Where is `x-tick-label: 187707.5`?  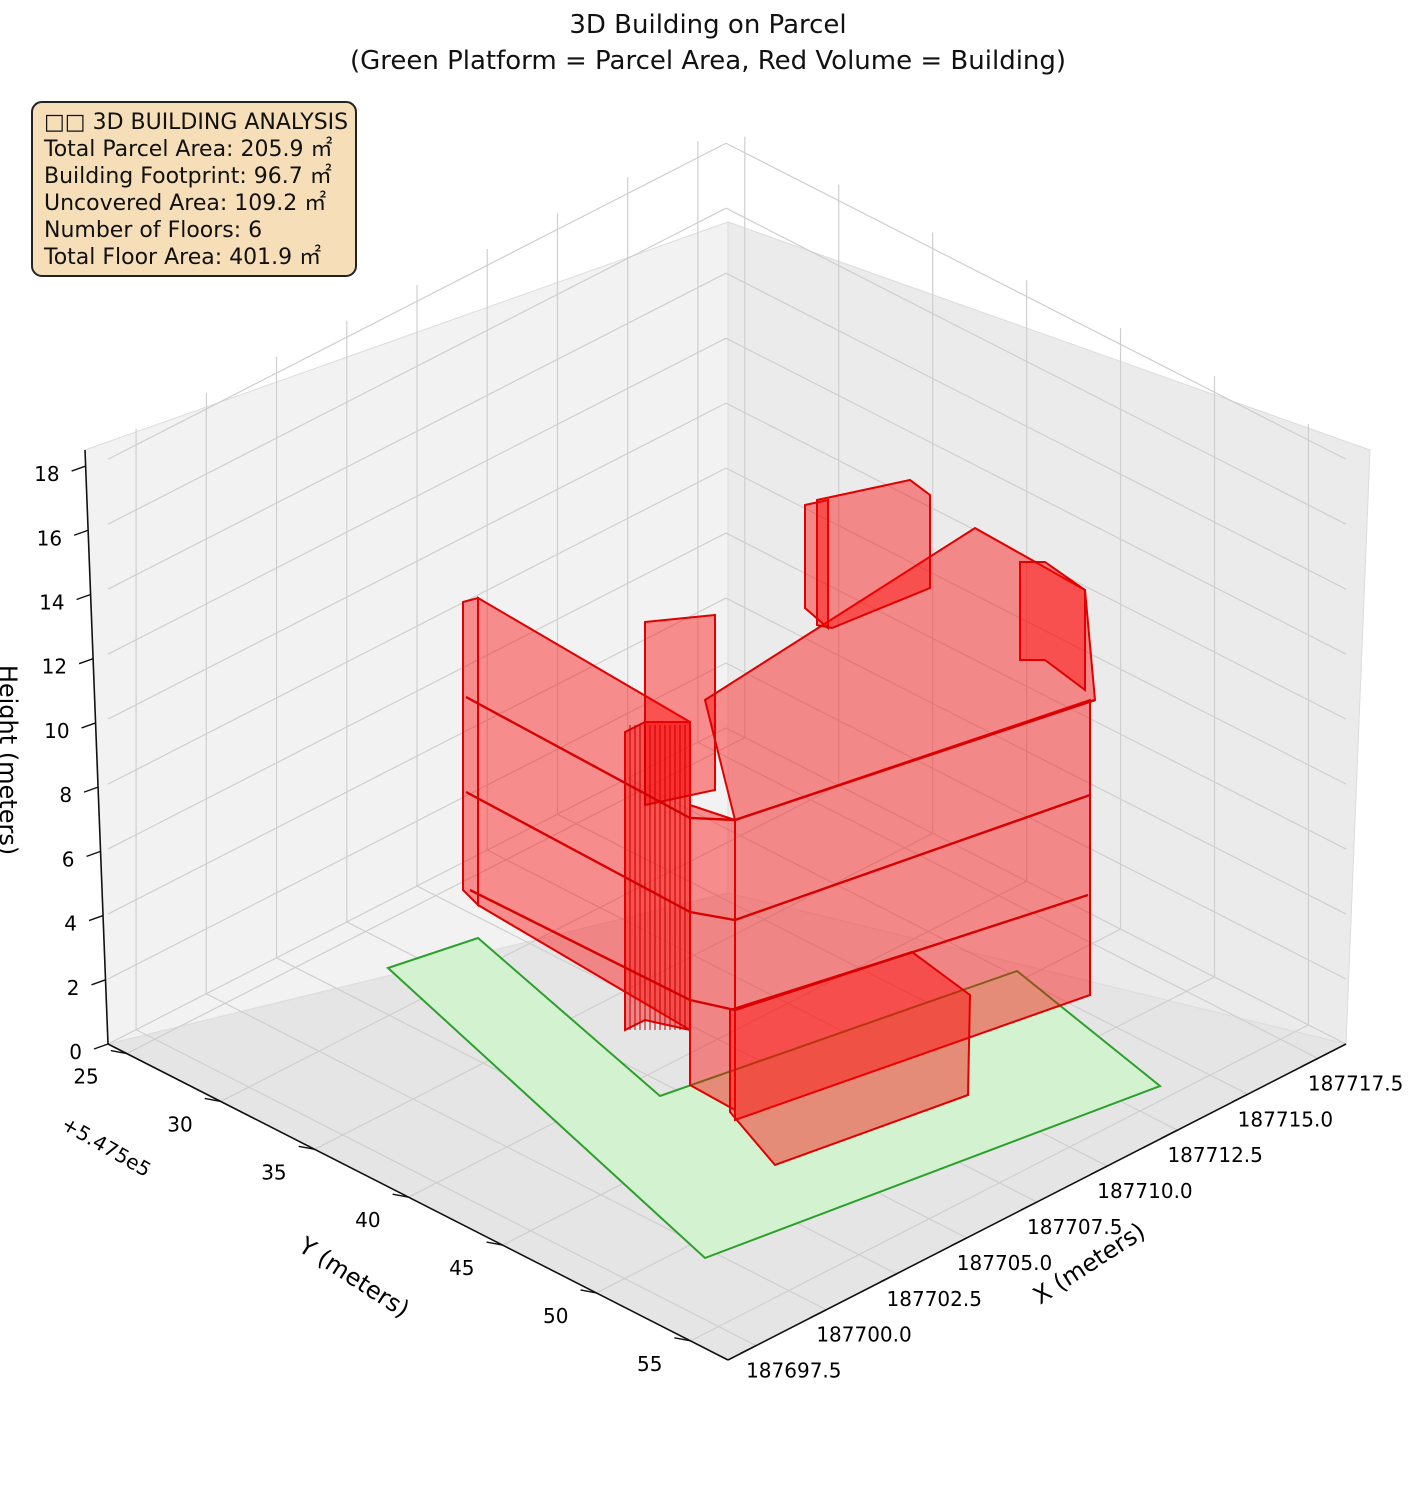
x-tick-label: 187707.5 is located at coordinates (1074, 1227).